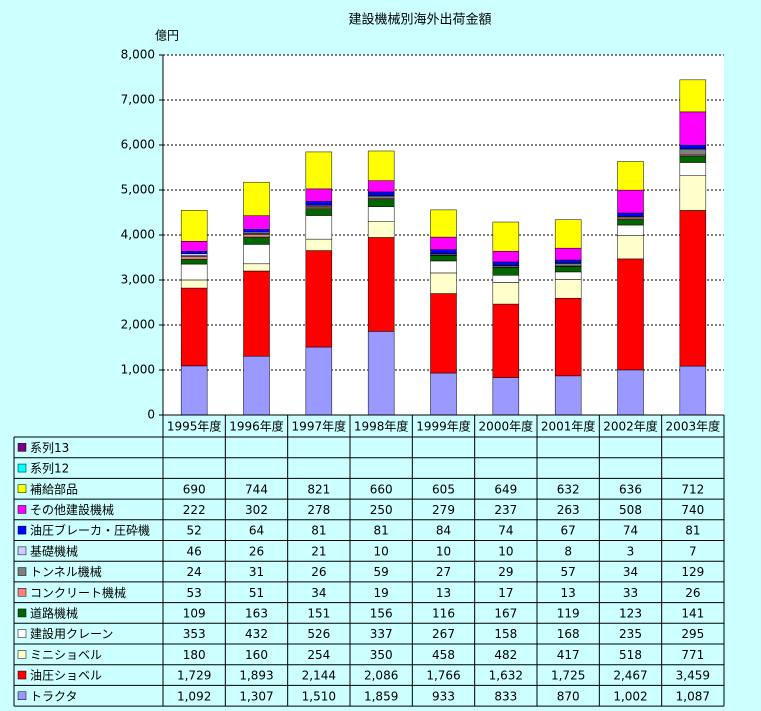  Describe the element at coordinates (443, 593) in the screenshot. I see `table-value: 13` at that location.